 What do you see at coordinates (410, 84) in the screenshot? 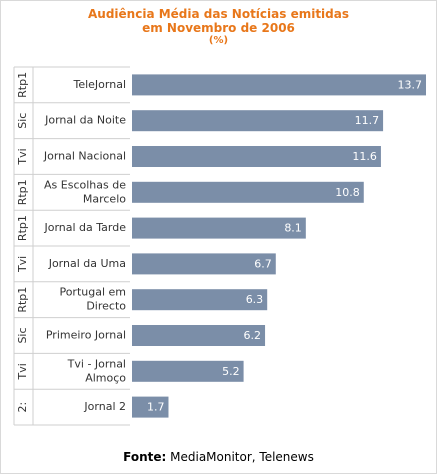
I see `data-label: 13.7` at bounding box center [410, 84].